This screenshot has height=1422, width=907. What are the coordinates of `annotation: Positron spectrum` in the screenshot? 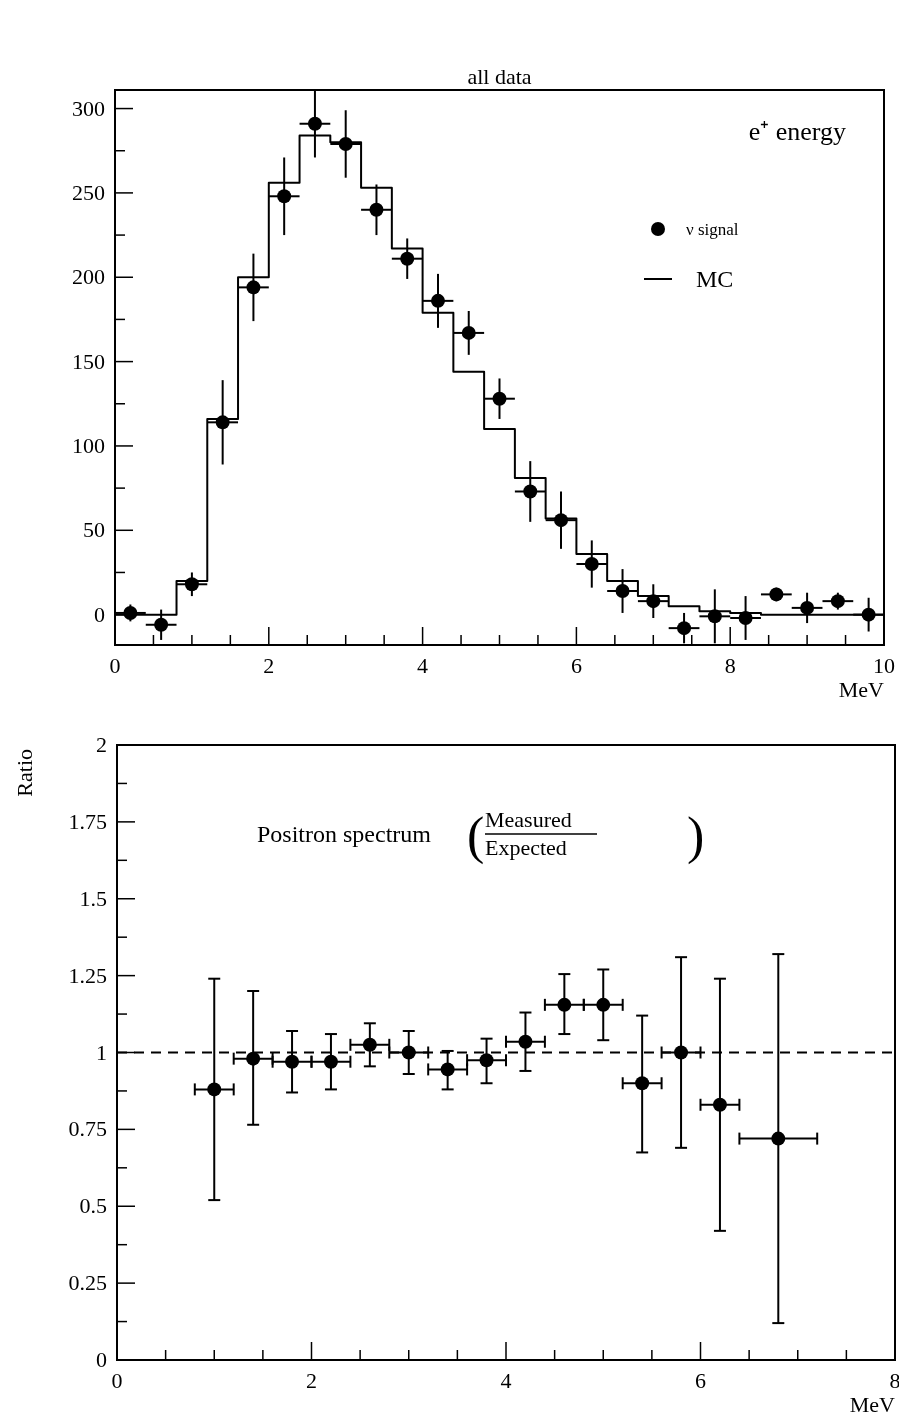 It's located at (344, 834).